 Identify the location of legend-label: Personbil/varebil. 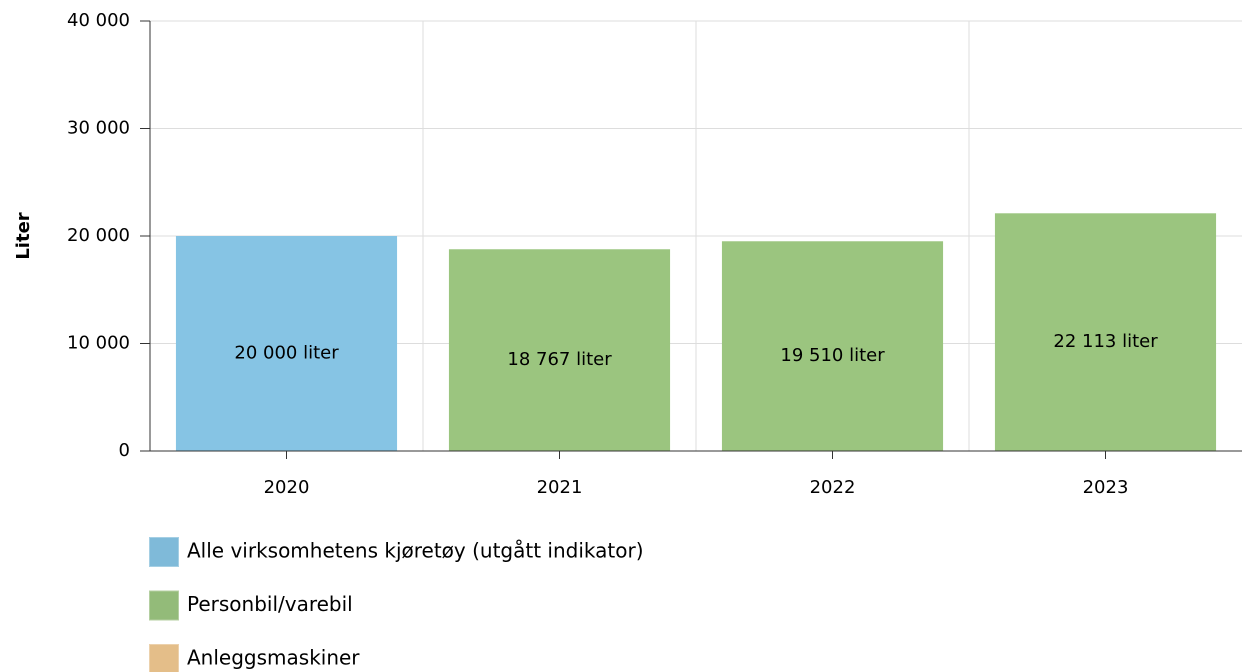
(270, 604).